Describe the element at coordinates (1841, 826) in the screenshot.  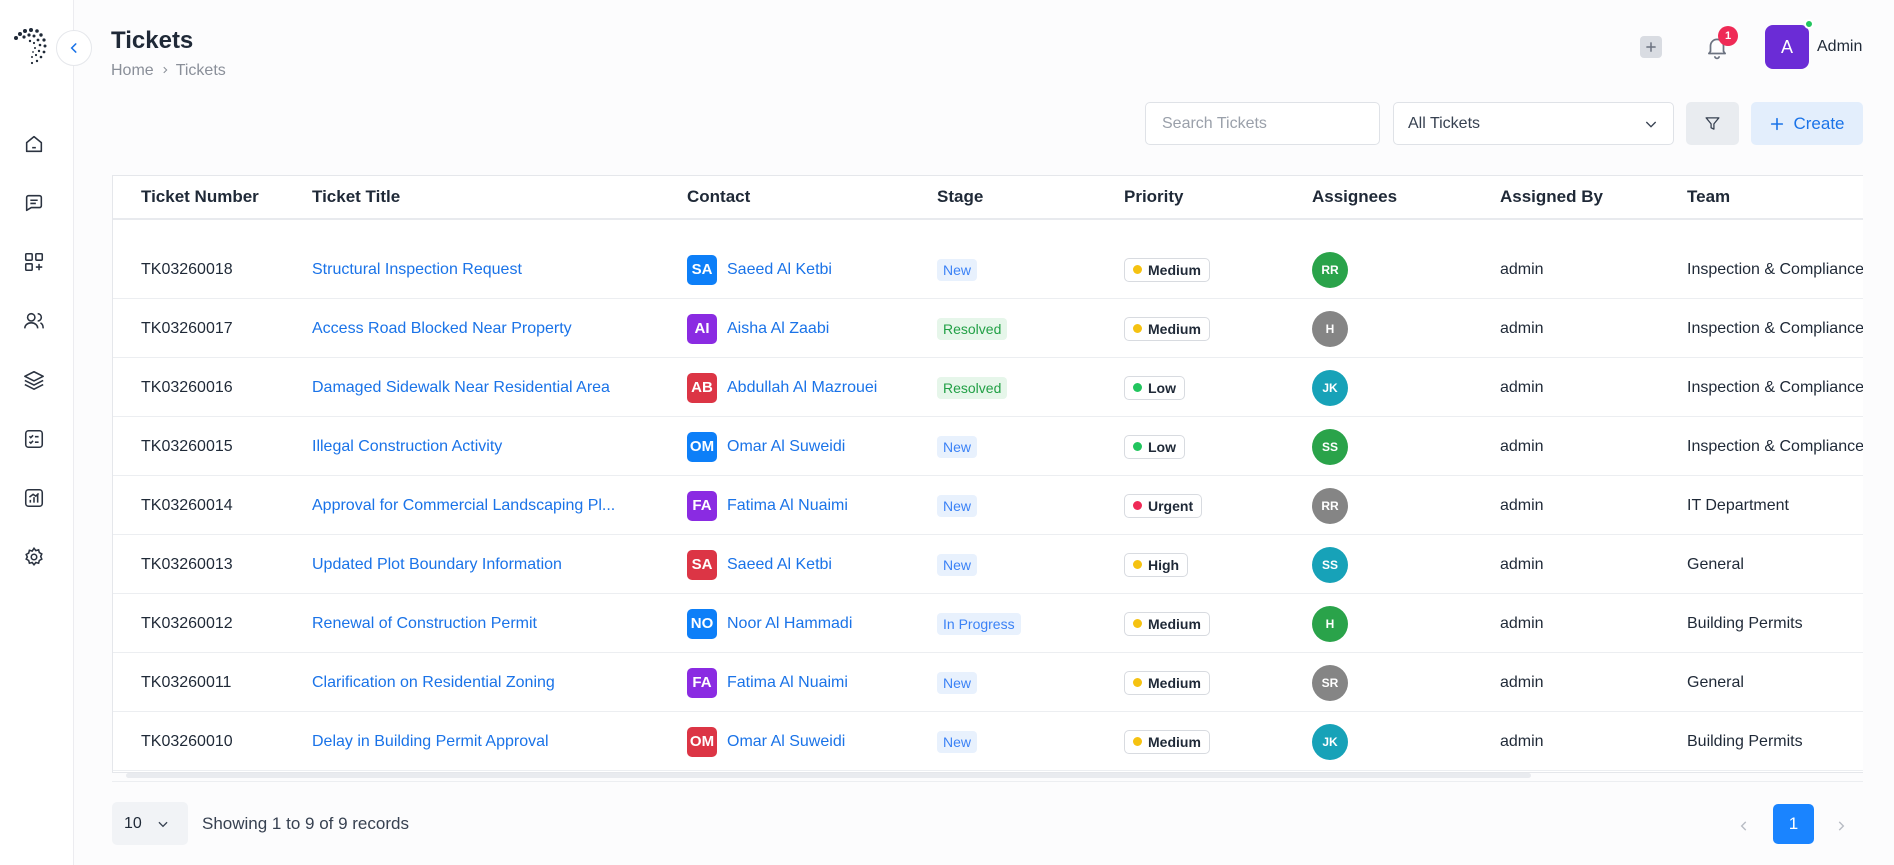
I see `next-page-button` at that location.